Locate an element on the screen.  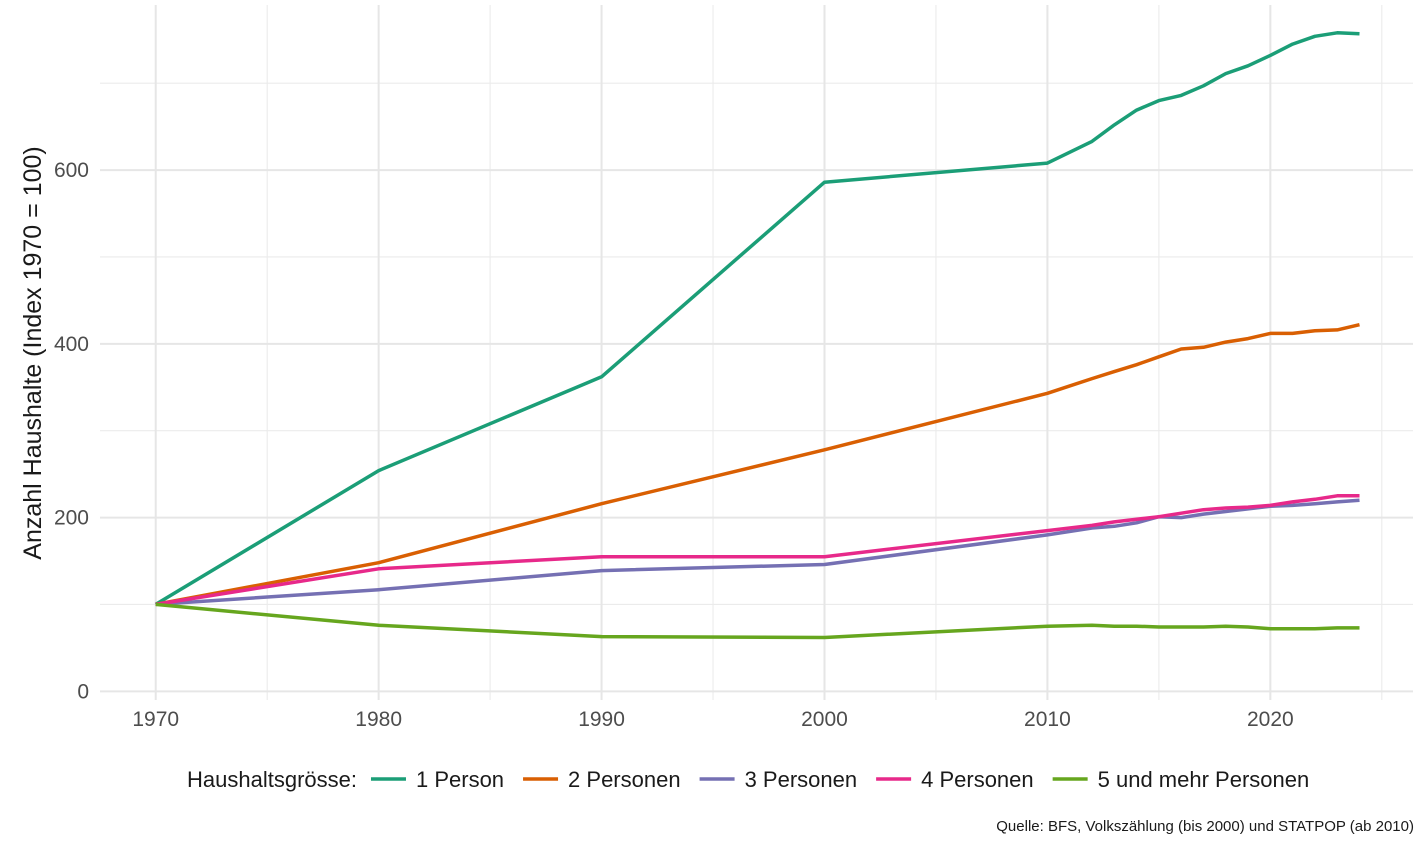
legend-title: Haushaltsgrösse: is located at coordinates (272, 779).